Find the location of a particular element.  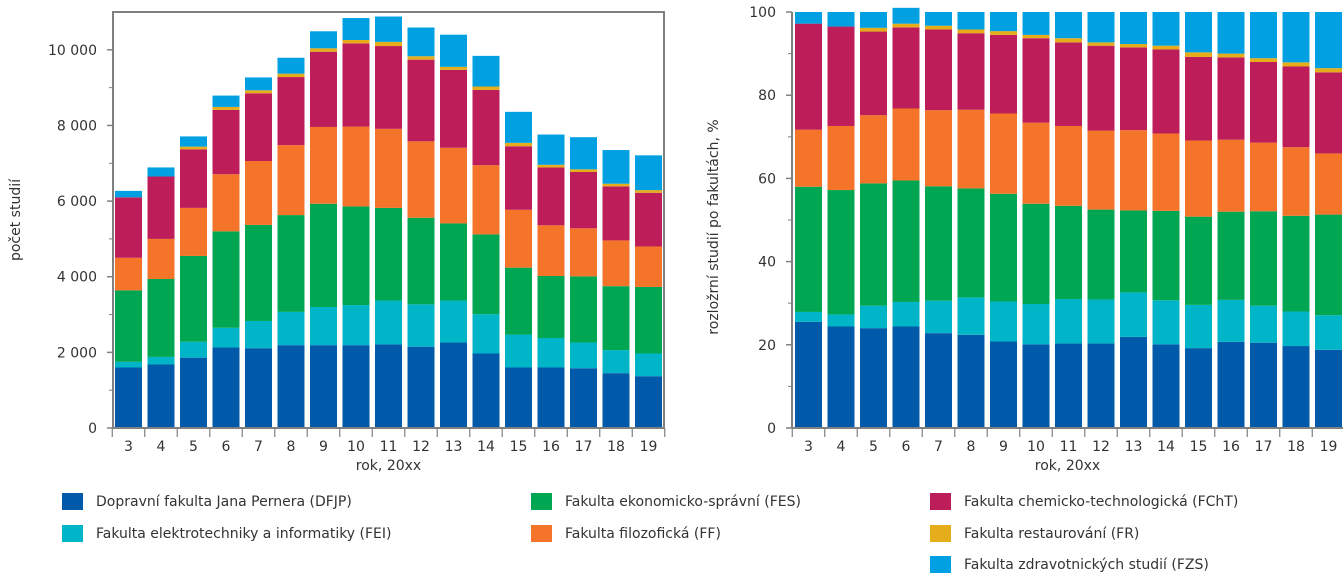

chart1-xtick-label: 9 is located at coordinates (323, 447).